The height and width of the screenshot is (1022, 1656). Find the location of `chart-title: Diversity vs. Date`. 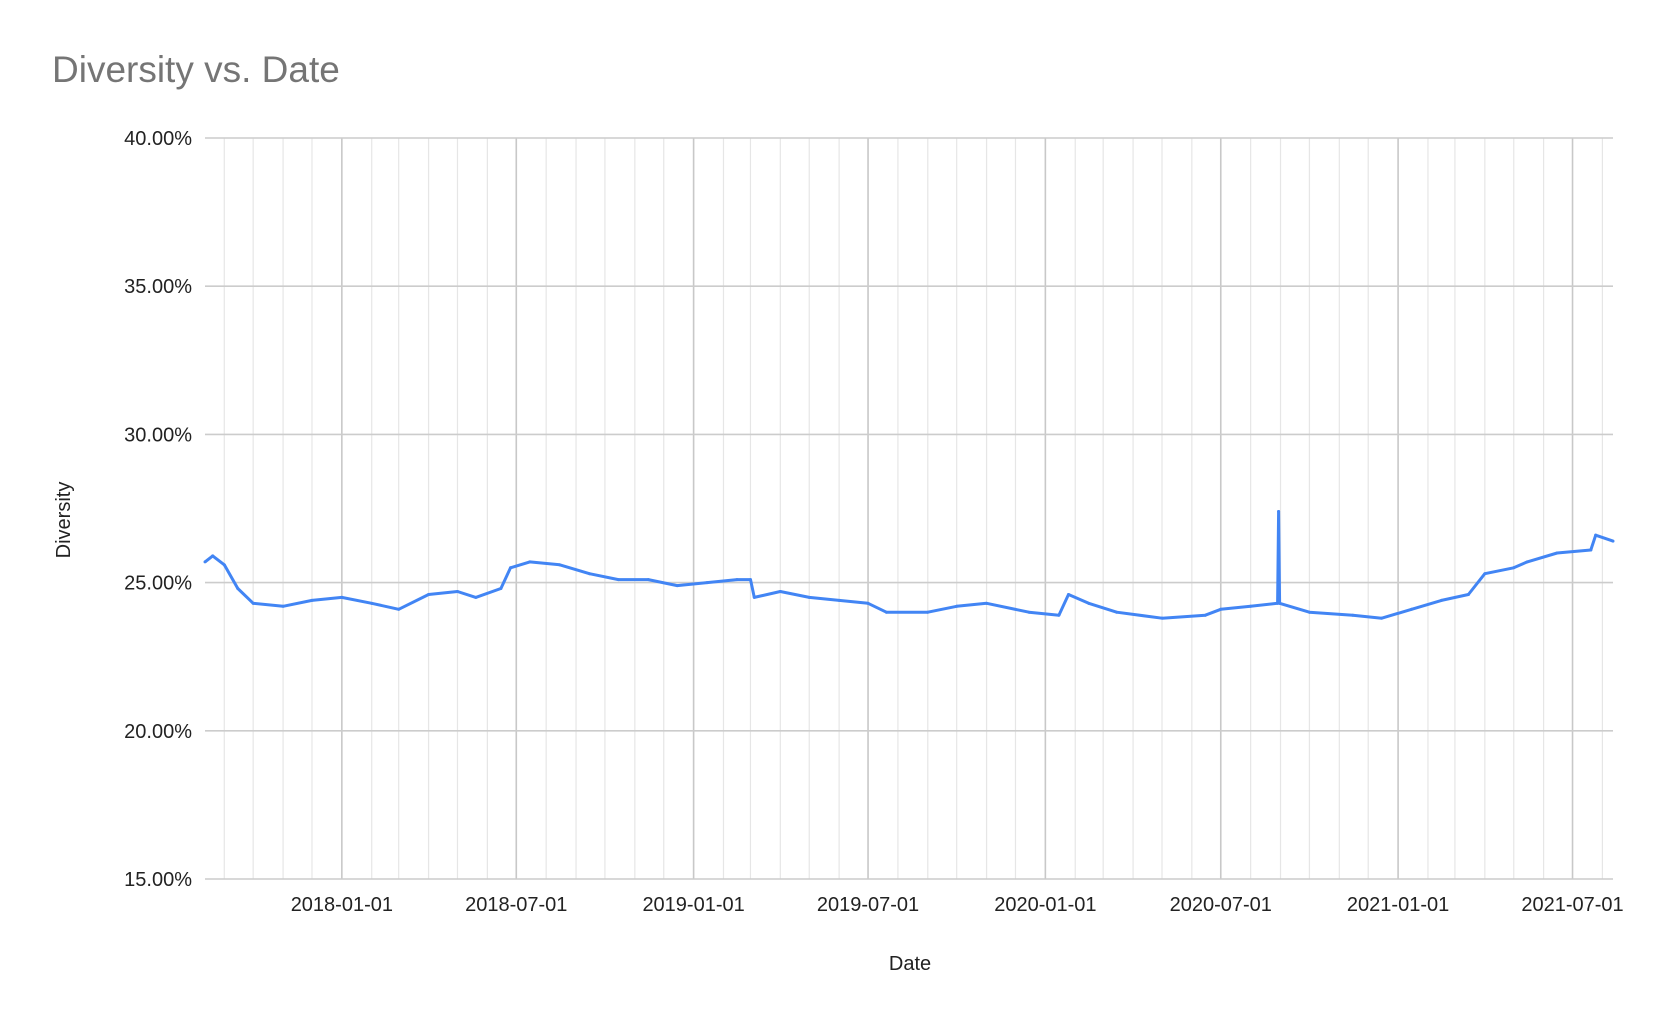

chart-title: Diversity vs. Date is located at coordinates (196, 69).